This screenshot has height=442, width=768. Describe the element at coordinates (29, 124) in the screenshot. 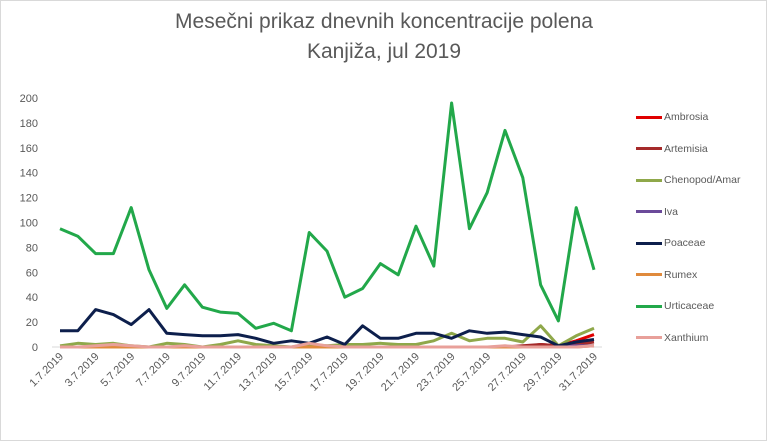

I see `y-tick-label: 180` at that location.